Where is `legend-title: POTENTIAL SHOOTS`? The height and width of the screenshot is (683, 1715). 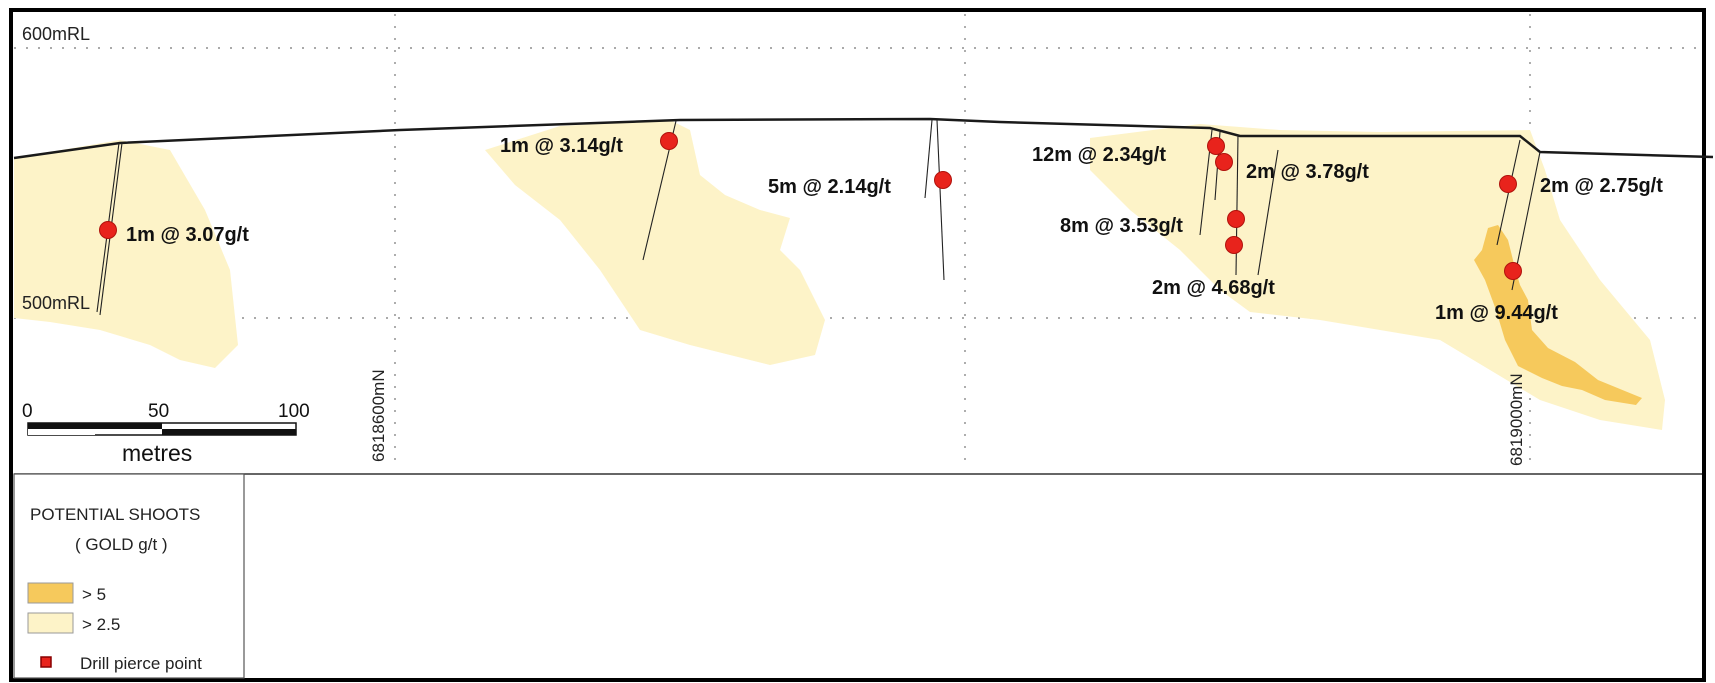
legend-title: POTENTIAL SHOOTS is located at coordinates (115, 514).